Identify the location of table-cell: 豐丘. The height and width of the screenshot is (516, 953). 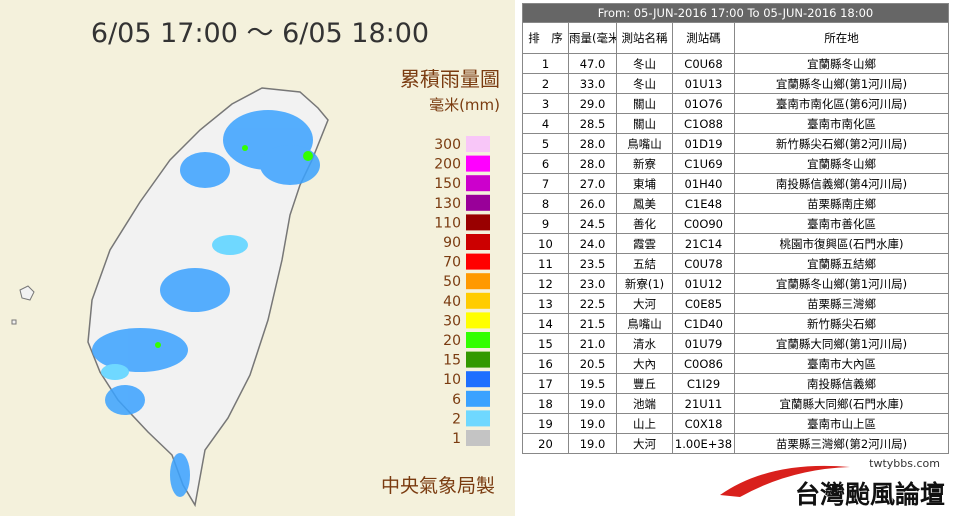
(644, 383).